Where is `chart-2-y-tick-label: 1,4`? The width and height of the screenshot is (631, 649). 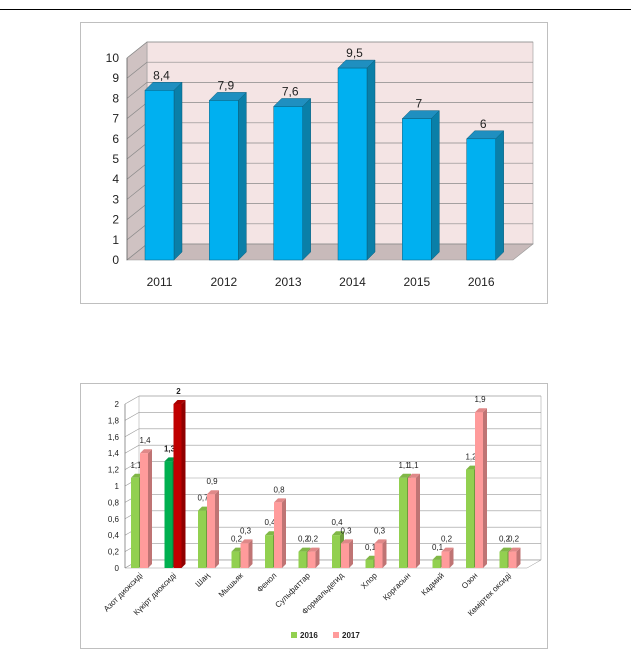 chart-2-y-tick-label: 1,4 is located at coordinates (114, 453).